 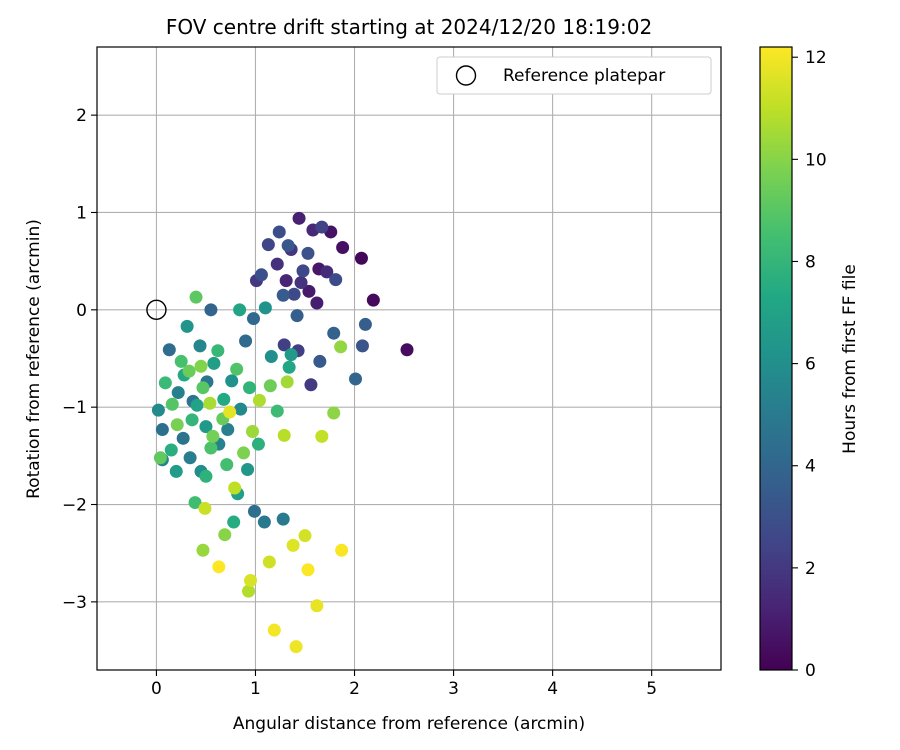 I want to click on y-tick-label: −2, so click(x=74, y=506).